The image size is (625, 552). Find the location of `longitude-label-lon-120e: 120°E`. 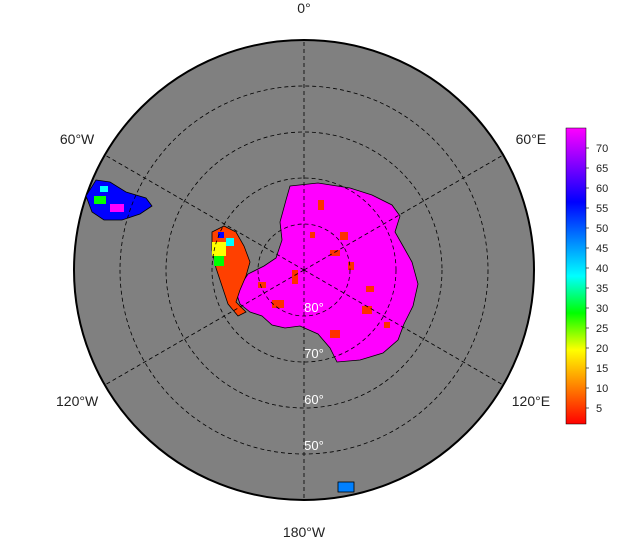

longitude-label-lon-120e: 120°E is located at coordinates (531, 401).